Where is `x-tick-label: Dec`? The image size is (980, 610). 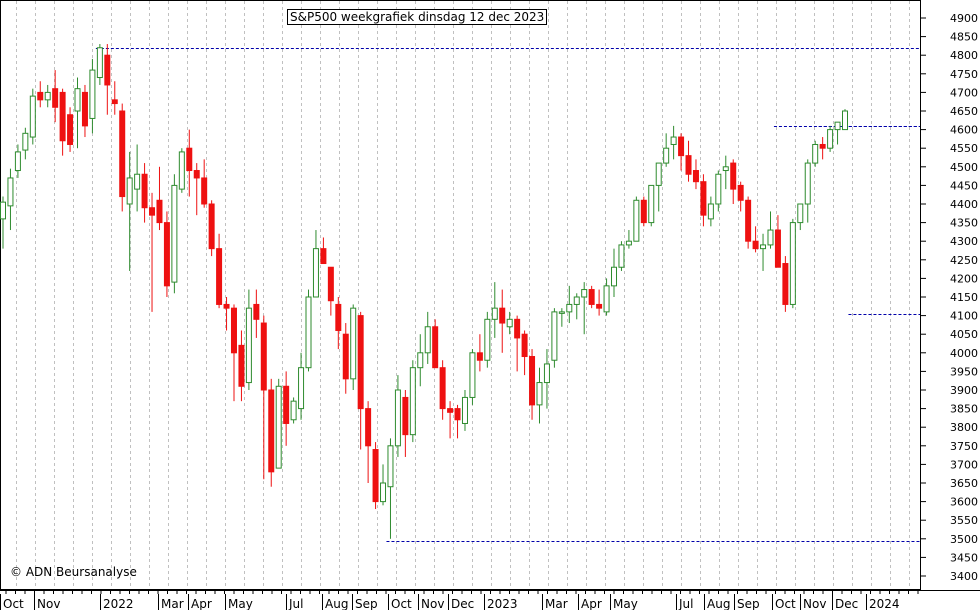 x-tick-label: Dec is located at coordinates (462, 603).